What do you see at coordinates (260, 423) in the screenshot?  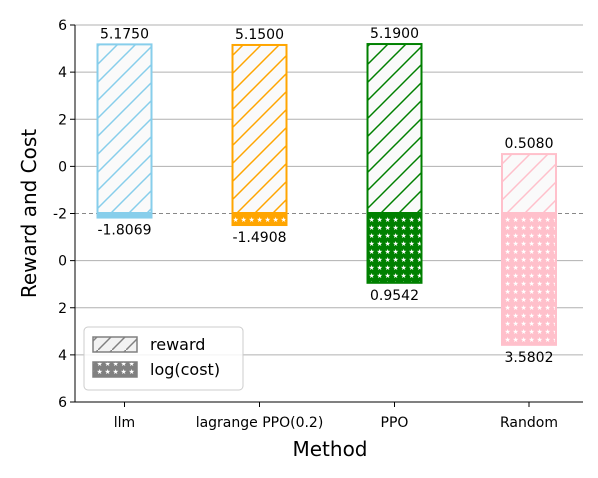 I see `x-tick-label: lagrange PPO(0.2)` at bounding box center [260, 423].